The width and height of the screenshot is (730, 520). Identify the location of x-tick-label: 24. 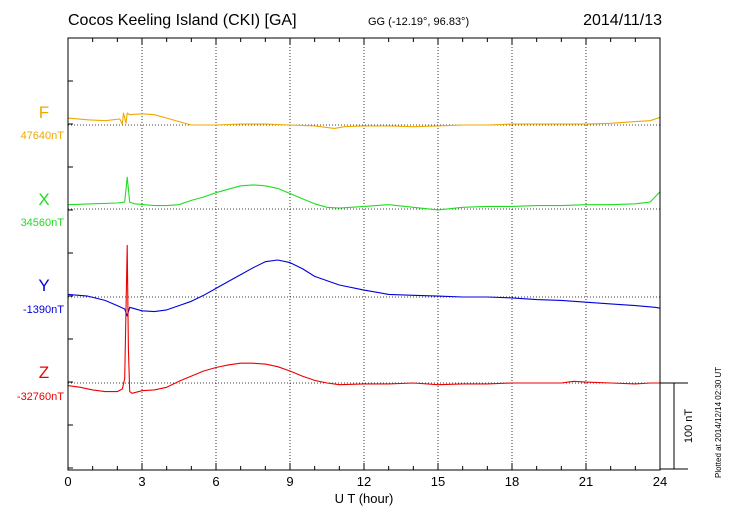
(660, 481).